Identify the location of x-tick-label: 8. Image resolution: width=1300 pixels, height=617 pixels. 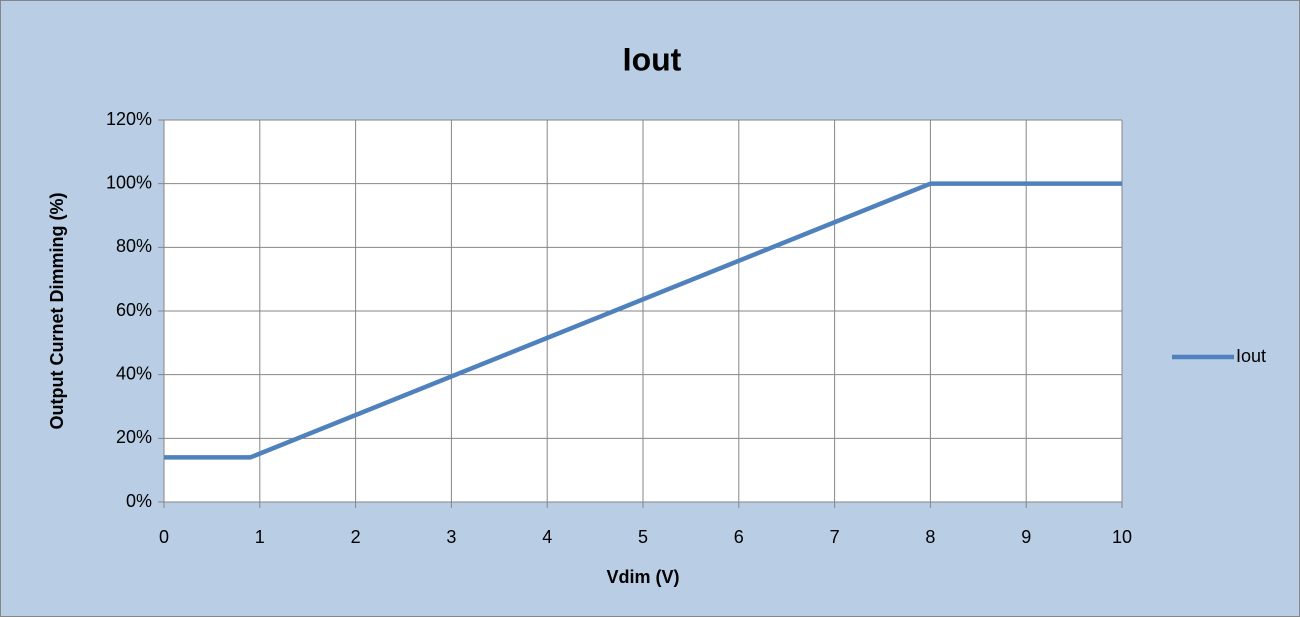
(930, 537).